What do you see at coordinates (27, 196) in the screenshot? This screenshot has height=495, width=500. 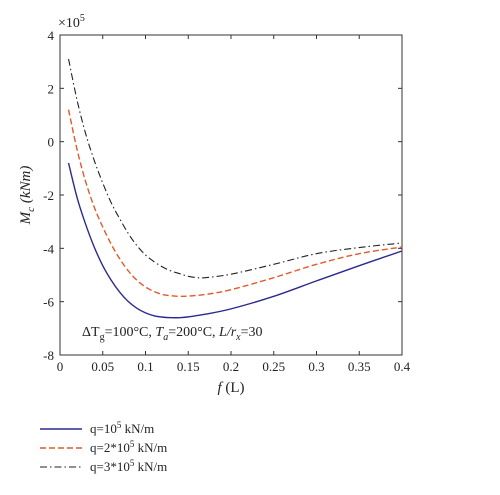 I see `y-axis-label: Mc (kNm)` at bounding box center [27, 196].